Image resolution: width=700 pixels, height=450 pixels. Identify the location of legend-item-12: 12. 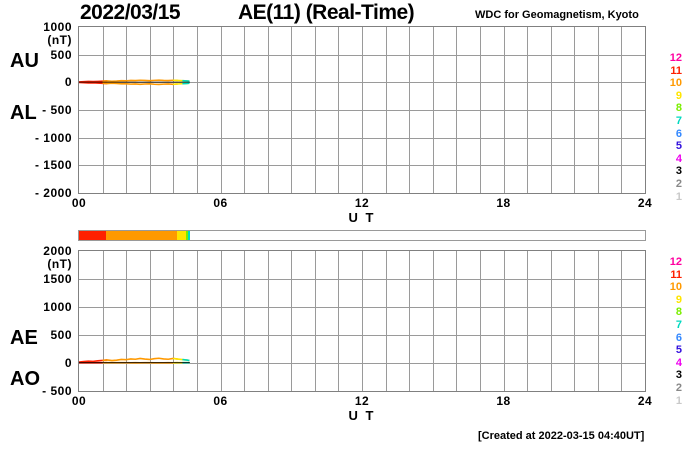
(675, 262).